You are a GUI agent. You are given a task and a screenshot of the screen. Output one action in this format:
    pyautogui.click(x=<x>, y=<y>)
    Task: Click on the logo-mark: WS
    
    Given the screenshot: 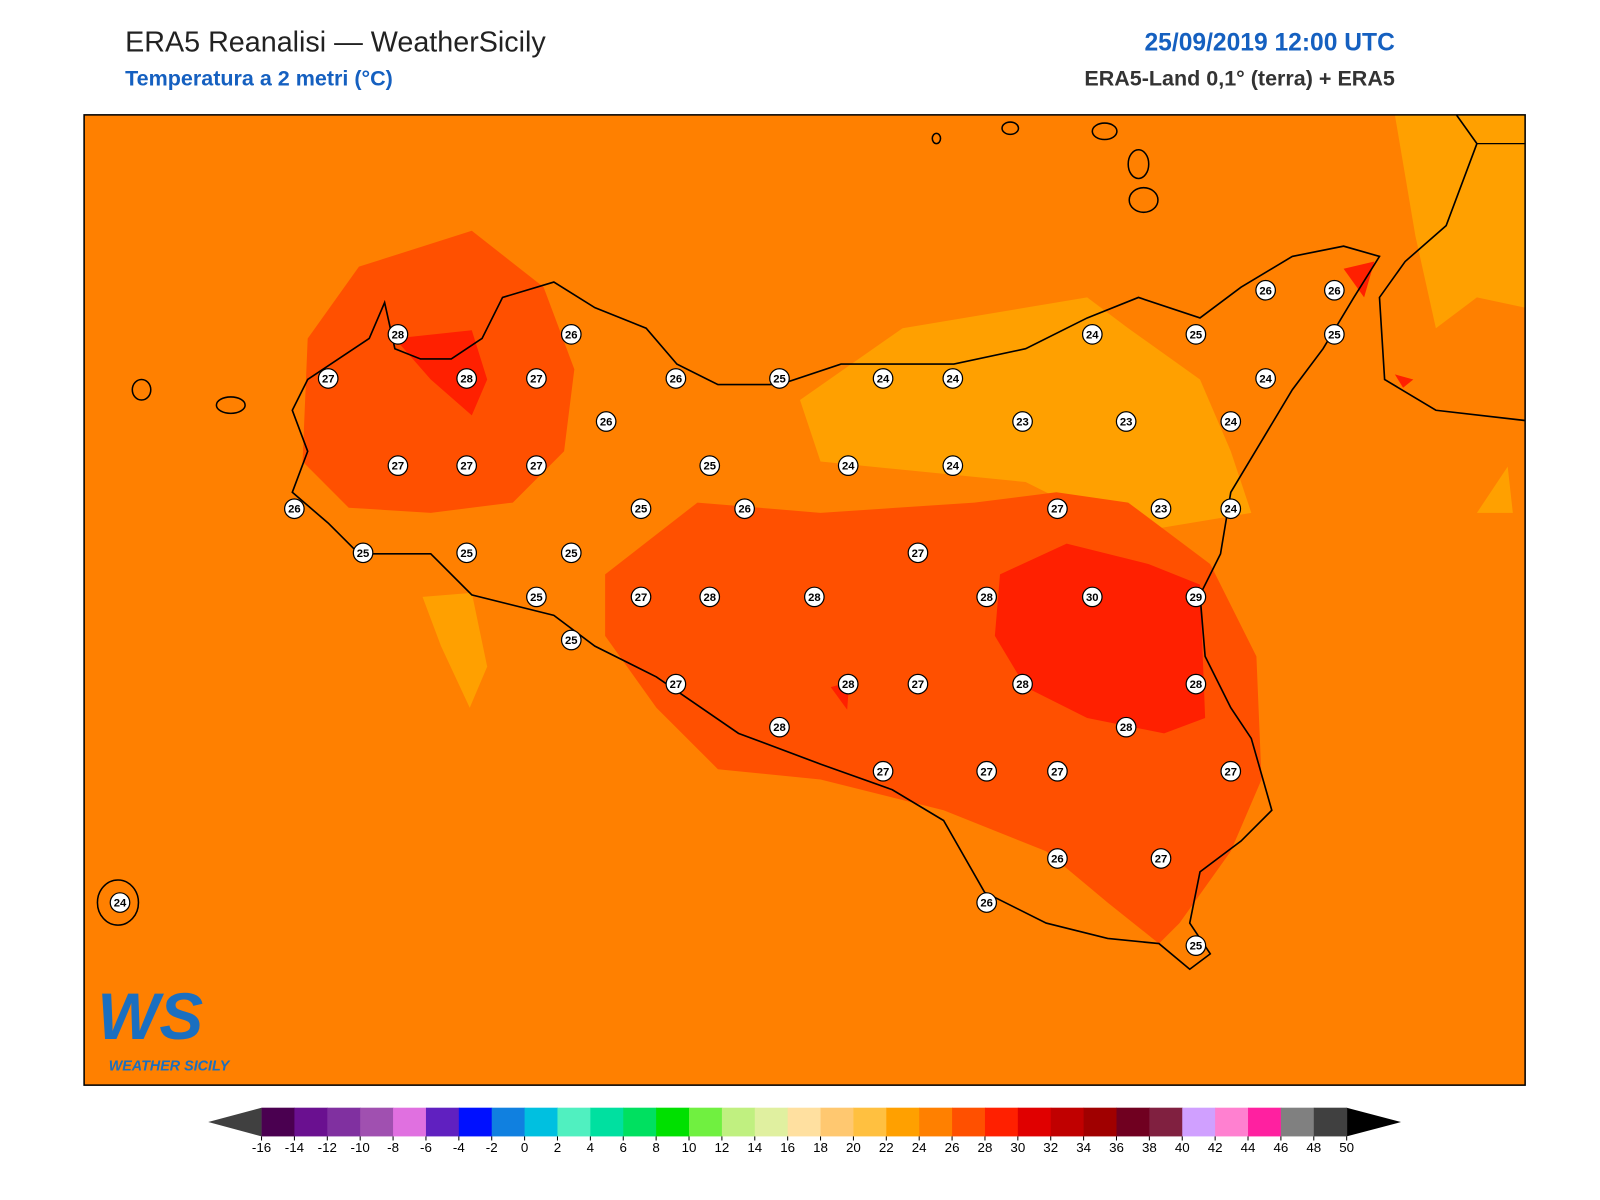 What is the action you would take?
    pyautogui.click(x=150, y=1016)
    